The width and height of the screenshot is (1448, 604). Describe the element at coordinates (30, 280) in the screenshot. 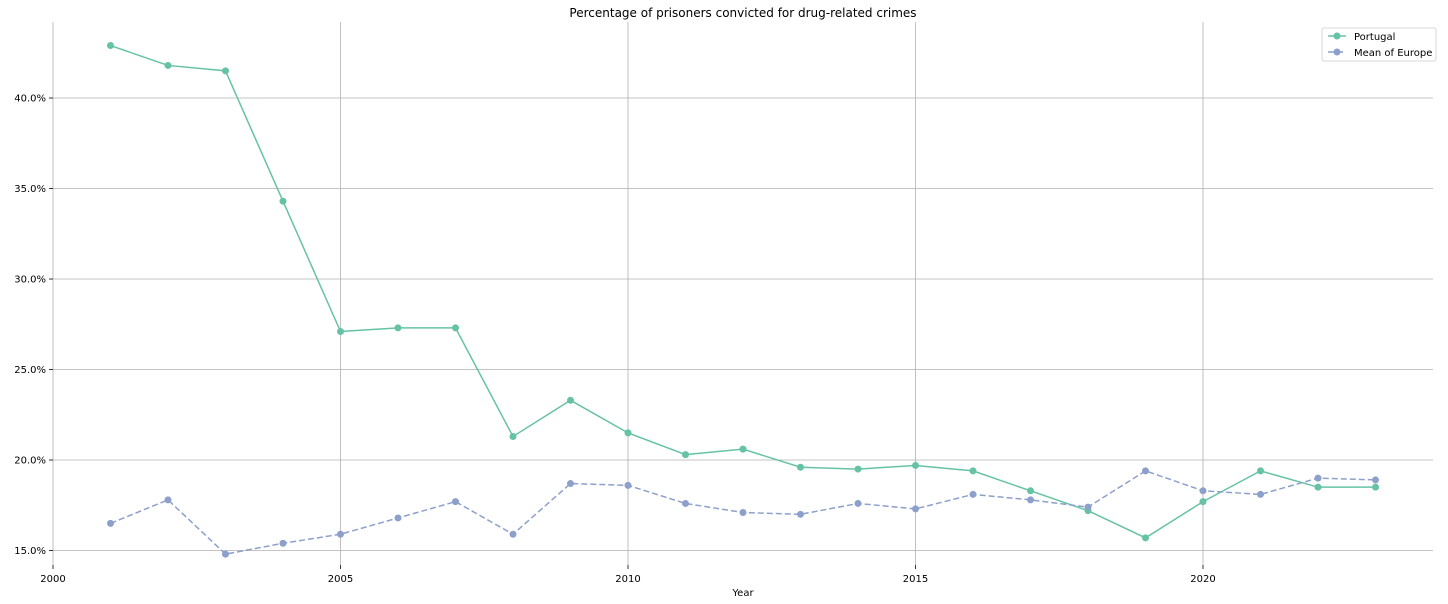

I see `y-tick-label: 30.0%` at that location.